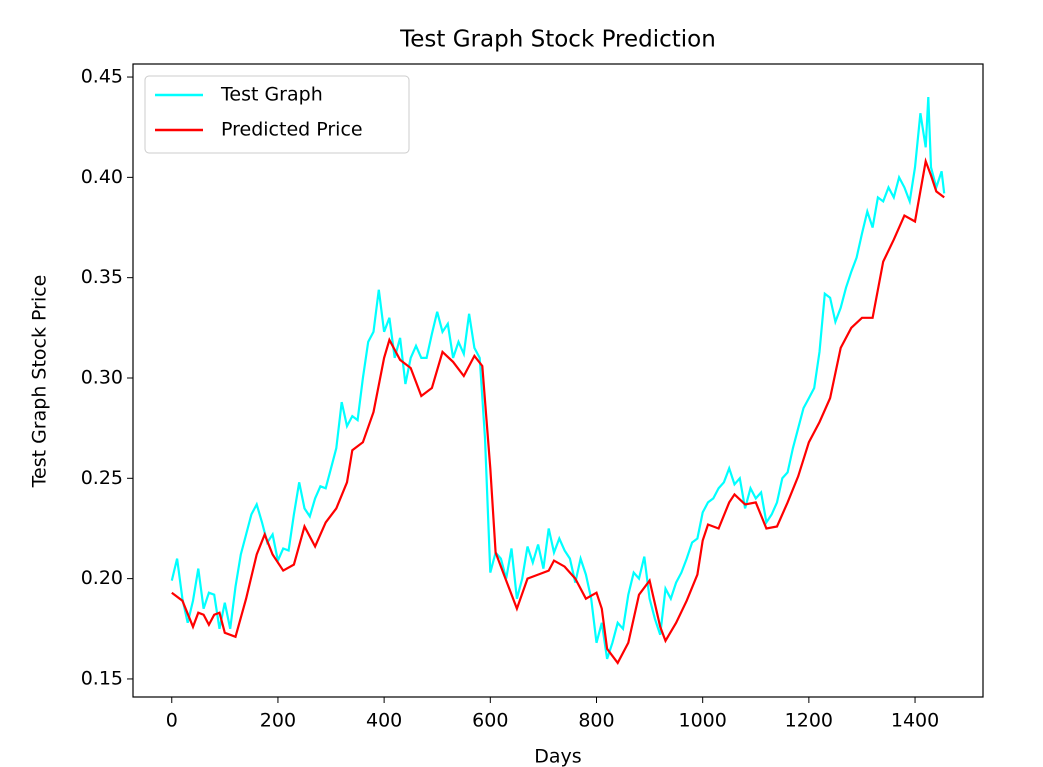 This screenshot has height=767, width=1043. Describe the element at coordinates (384, 721) in the screenshot. I see `x-tick-label: 400` at that location.